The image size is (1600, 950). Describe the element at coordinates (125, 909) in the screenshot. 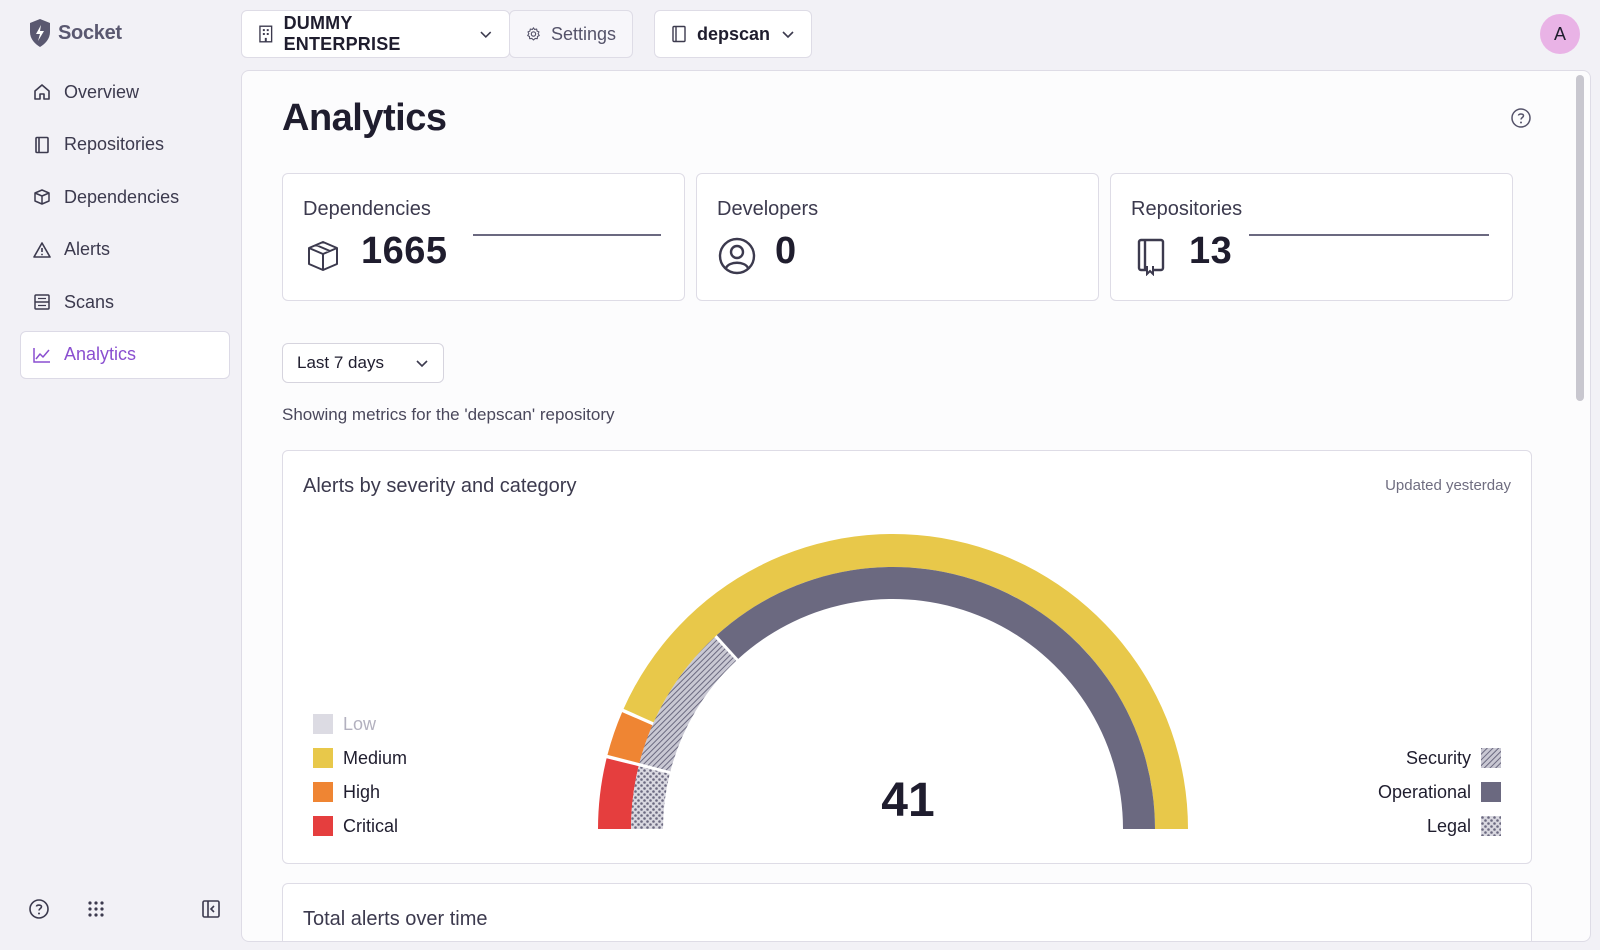

I see `sidebar-footer` at that location.